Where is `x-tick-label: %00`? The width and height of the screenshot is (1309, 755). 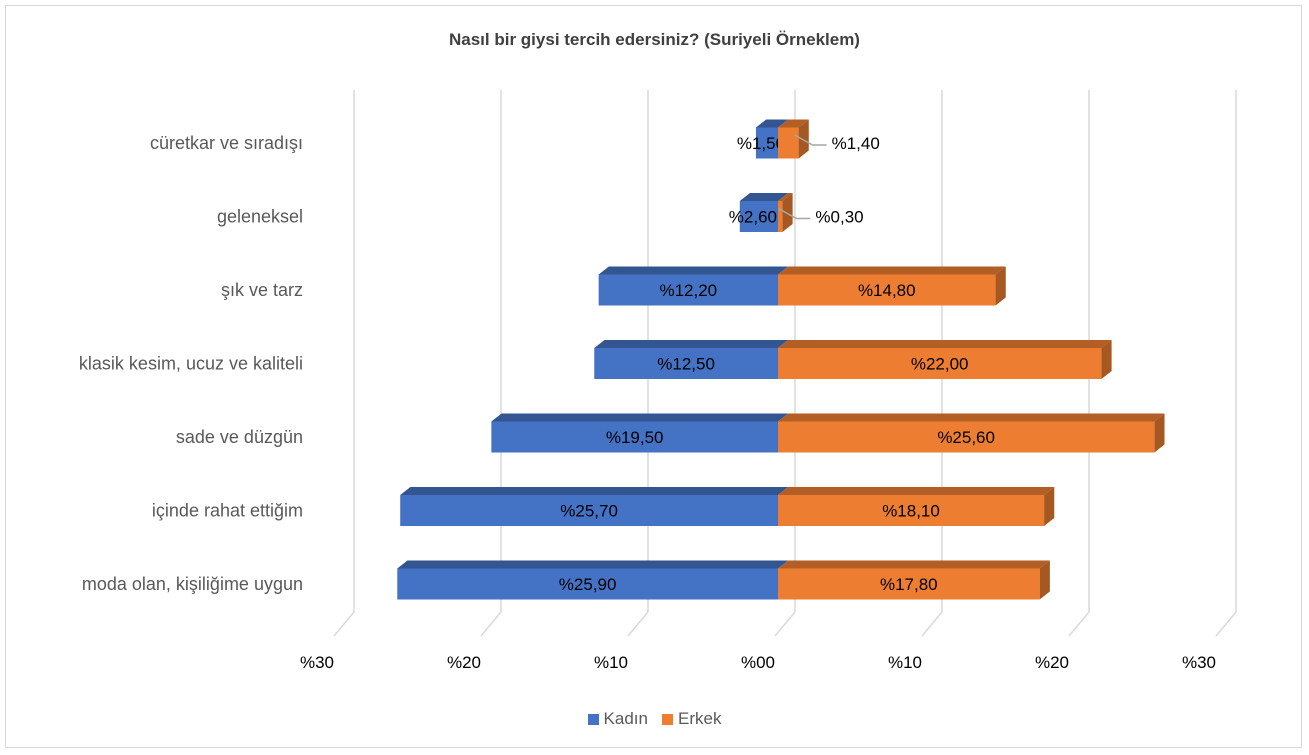
x-tick-label: %00 is located at coordinates (758, 662).